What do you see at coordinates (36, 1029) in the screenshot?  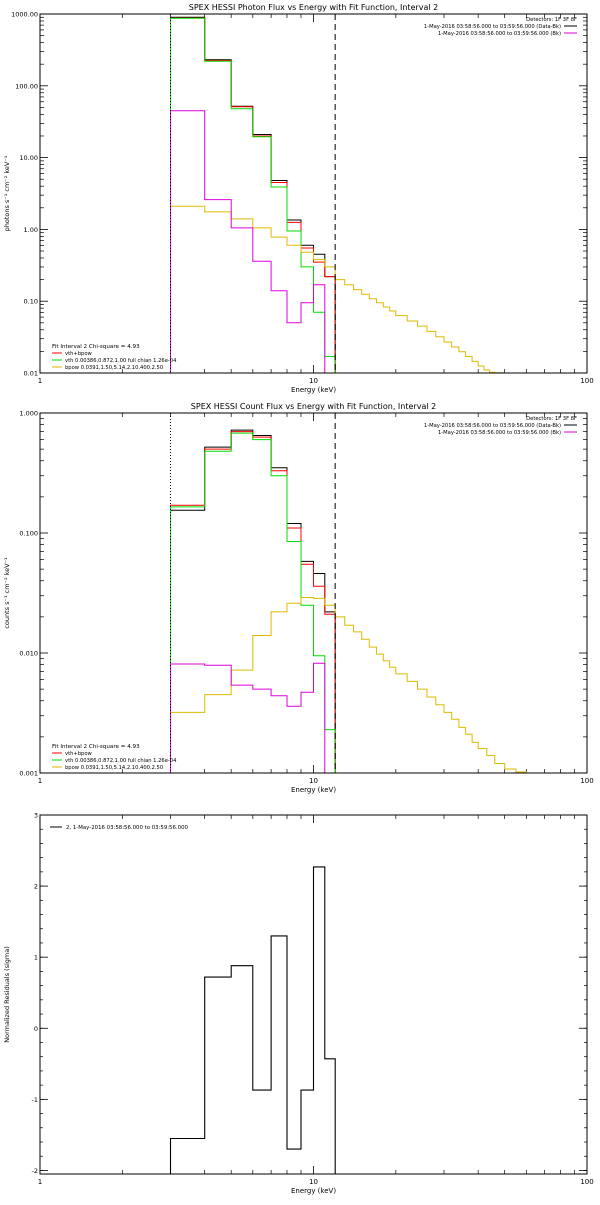 I see `y-tick-label: 0` at bounding box center [36, 1029].